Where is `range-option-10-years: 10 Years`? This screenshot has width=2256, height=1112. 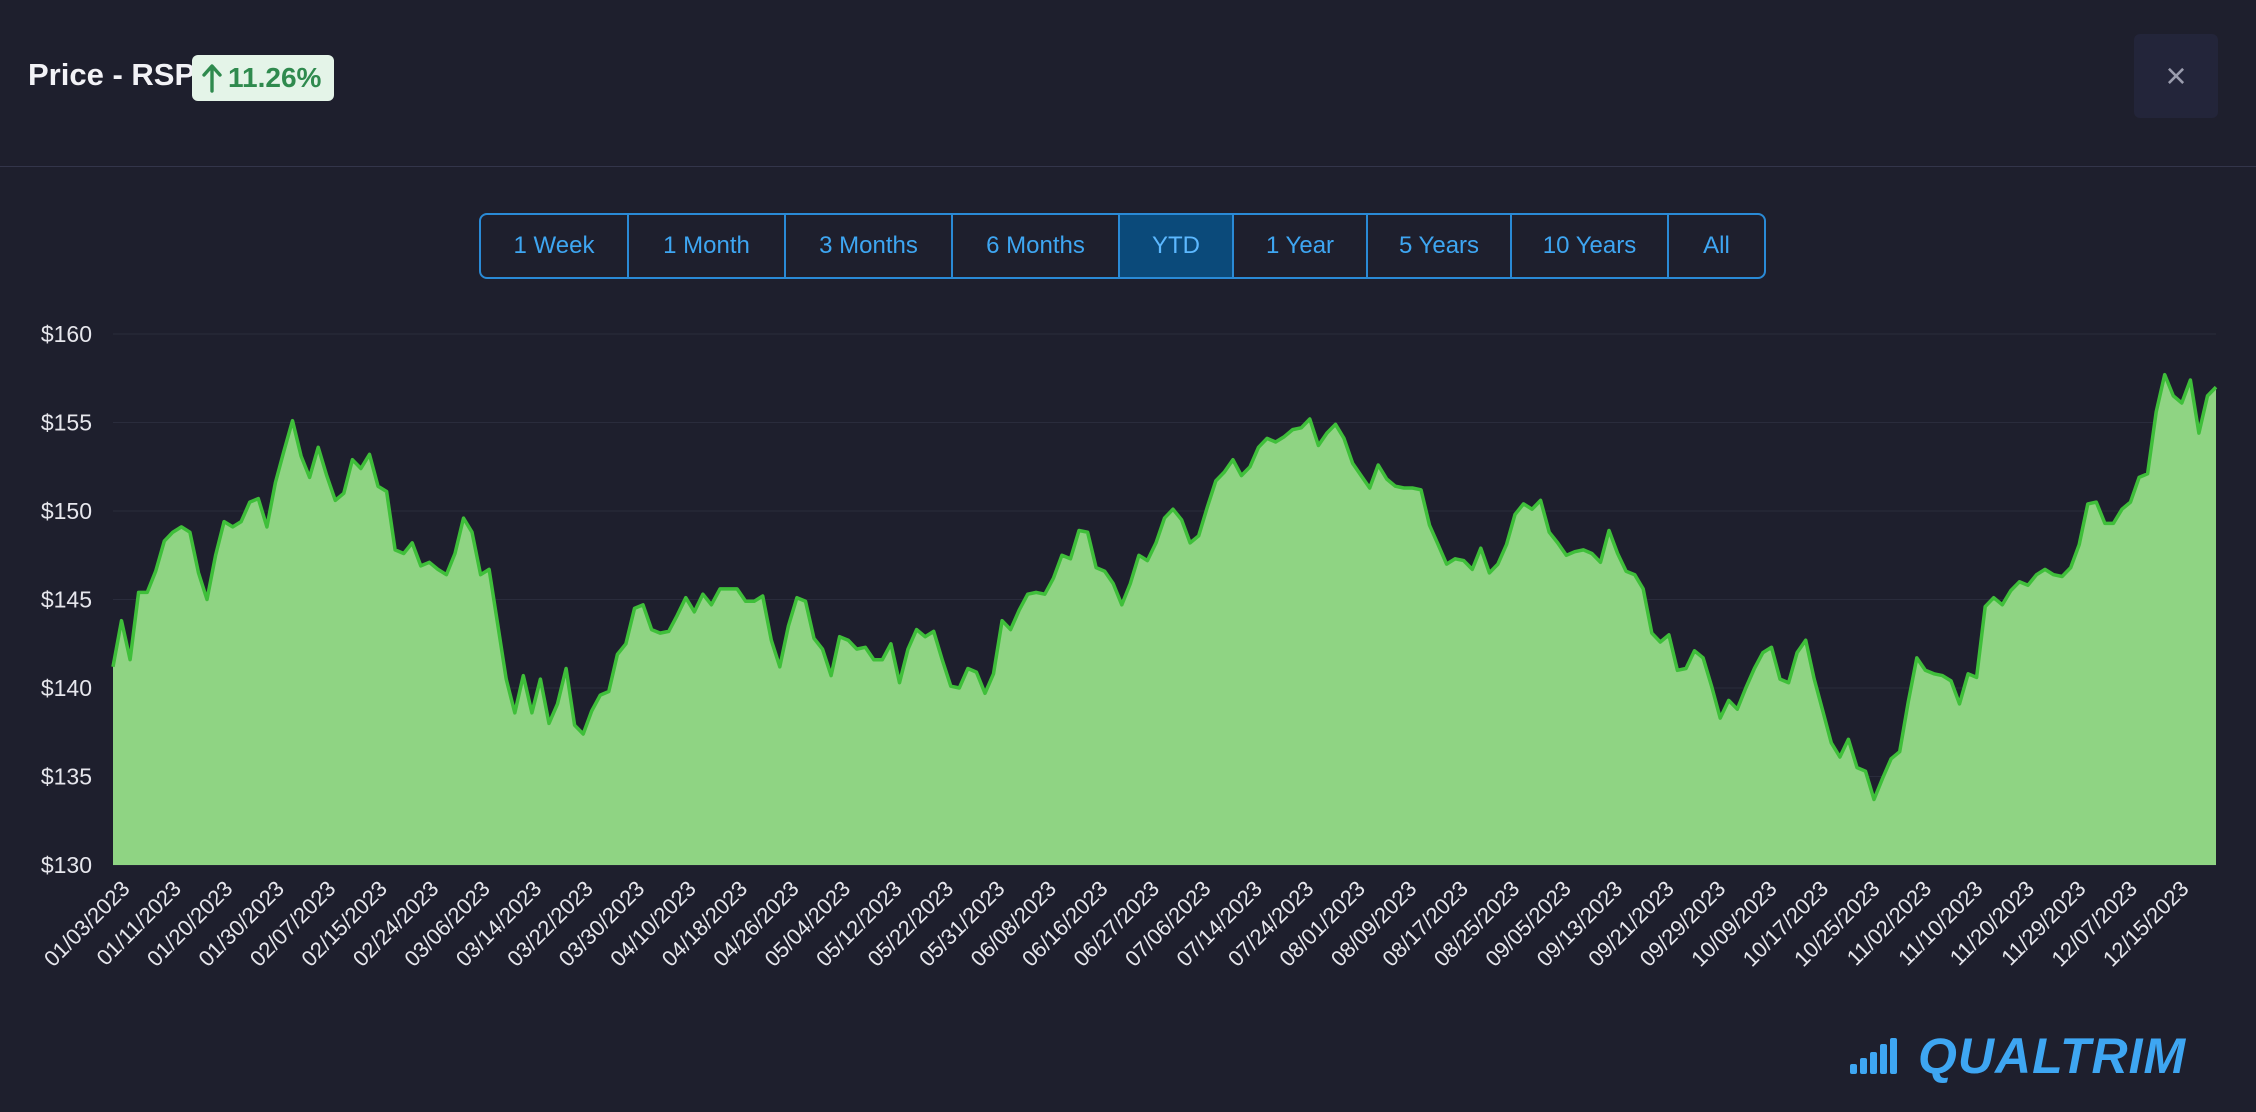 range-option-10-years: 10 Years is located at coordinates (1590, 246).